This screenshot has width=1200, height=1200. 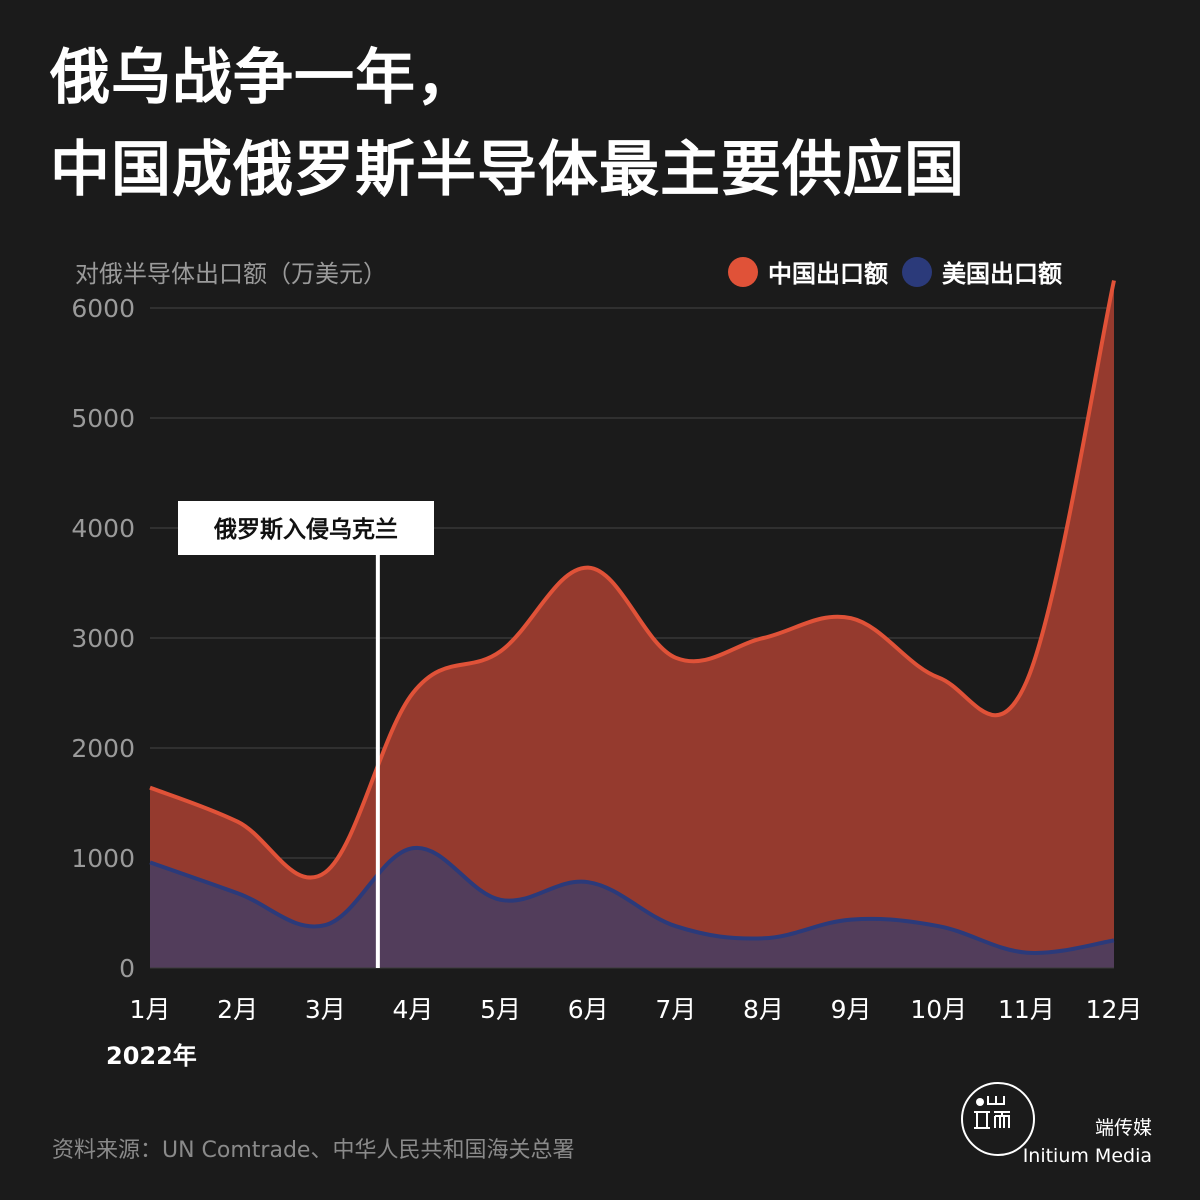 I want to click on us-line, so click(x=632, y=900).